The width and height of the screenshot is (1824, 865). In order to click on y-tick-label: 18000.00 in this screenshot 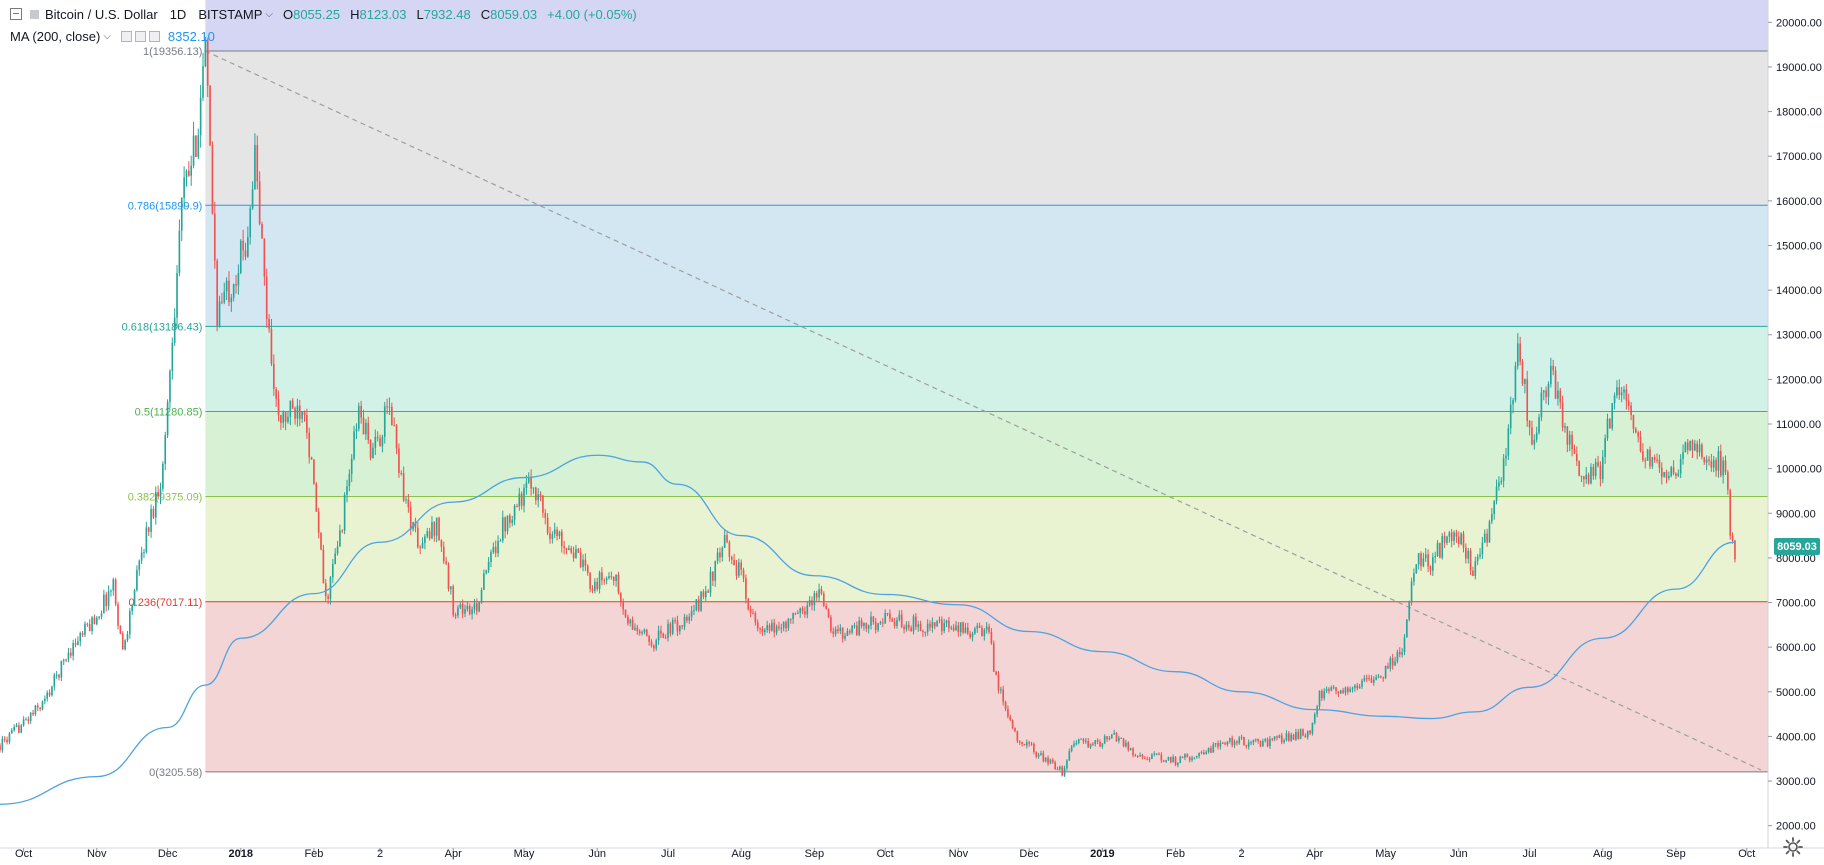, I will do `click(1799, 113)`.